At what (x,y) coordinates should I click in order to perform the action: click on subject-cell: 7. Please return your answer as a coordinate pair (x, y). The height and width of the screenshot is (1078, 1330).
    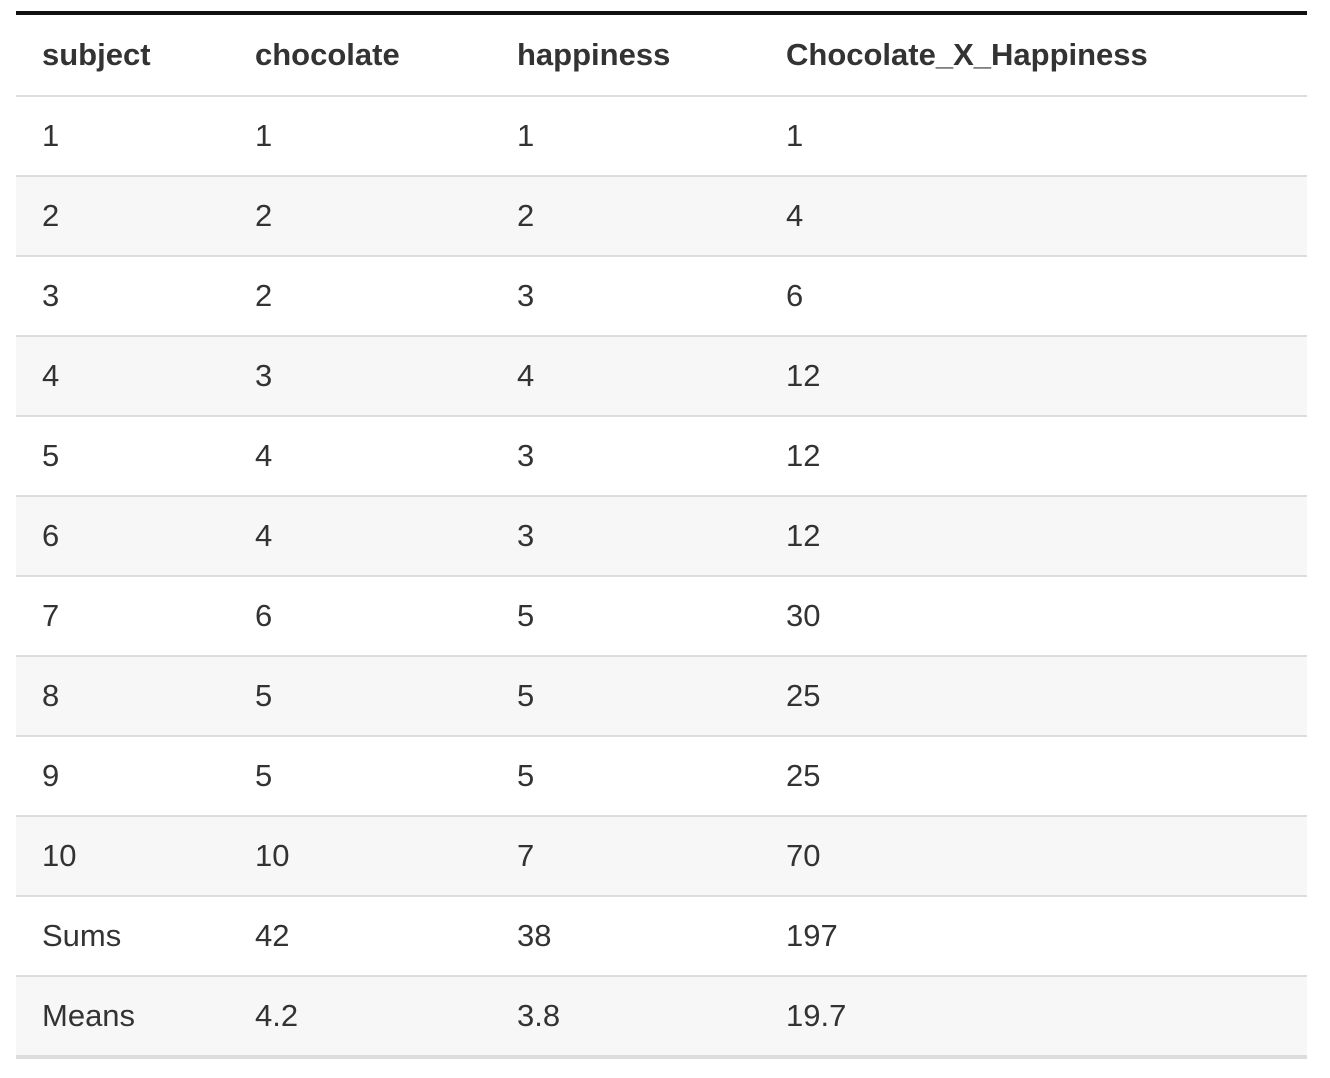
    Looking at the image, I should click on (122, 615).